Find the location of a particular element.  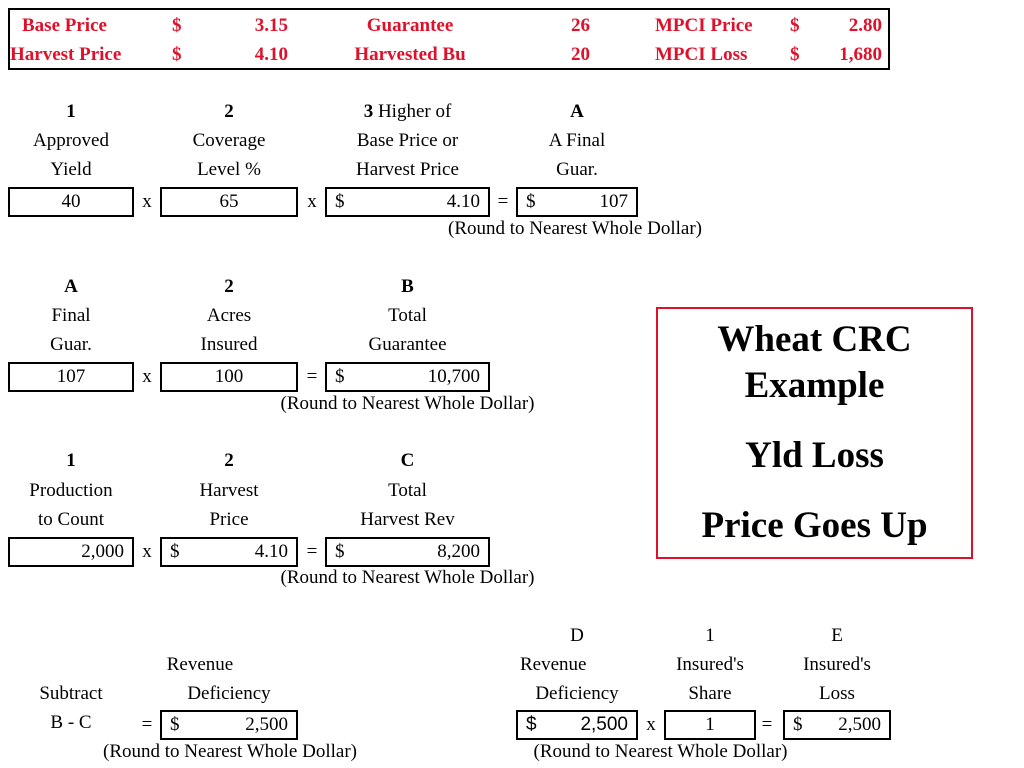

e-label2: Loss is located at coordinates (837, 693).